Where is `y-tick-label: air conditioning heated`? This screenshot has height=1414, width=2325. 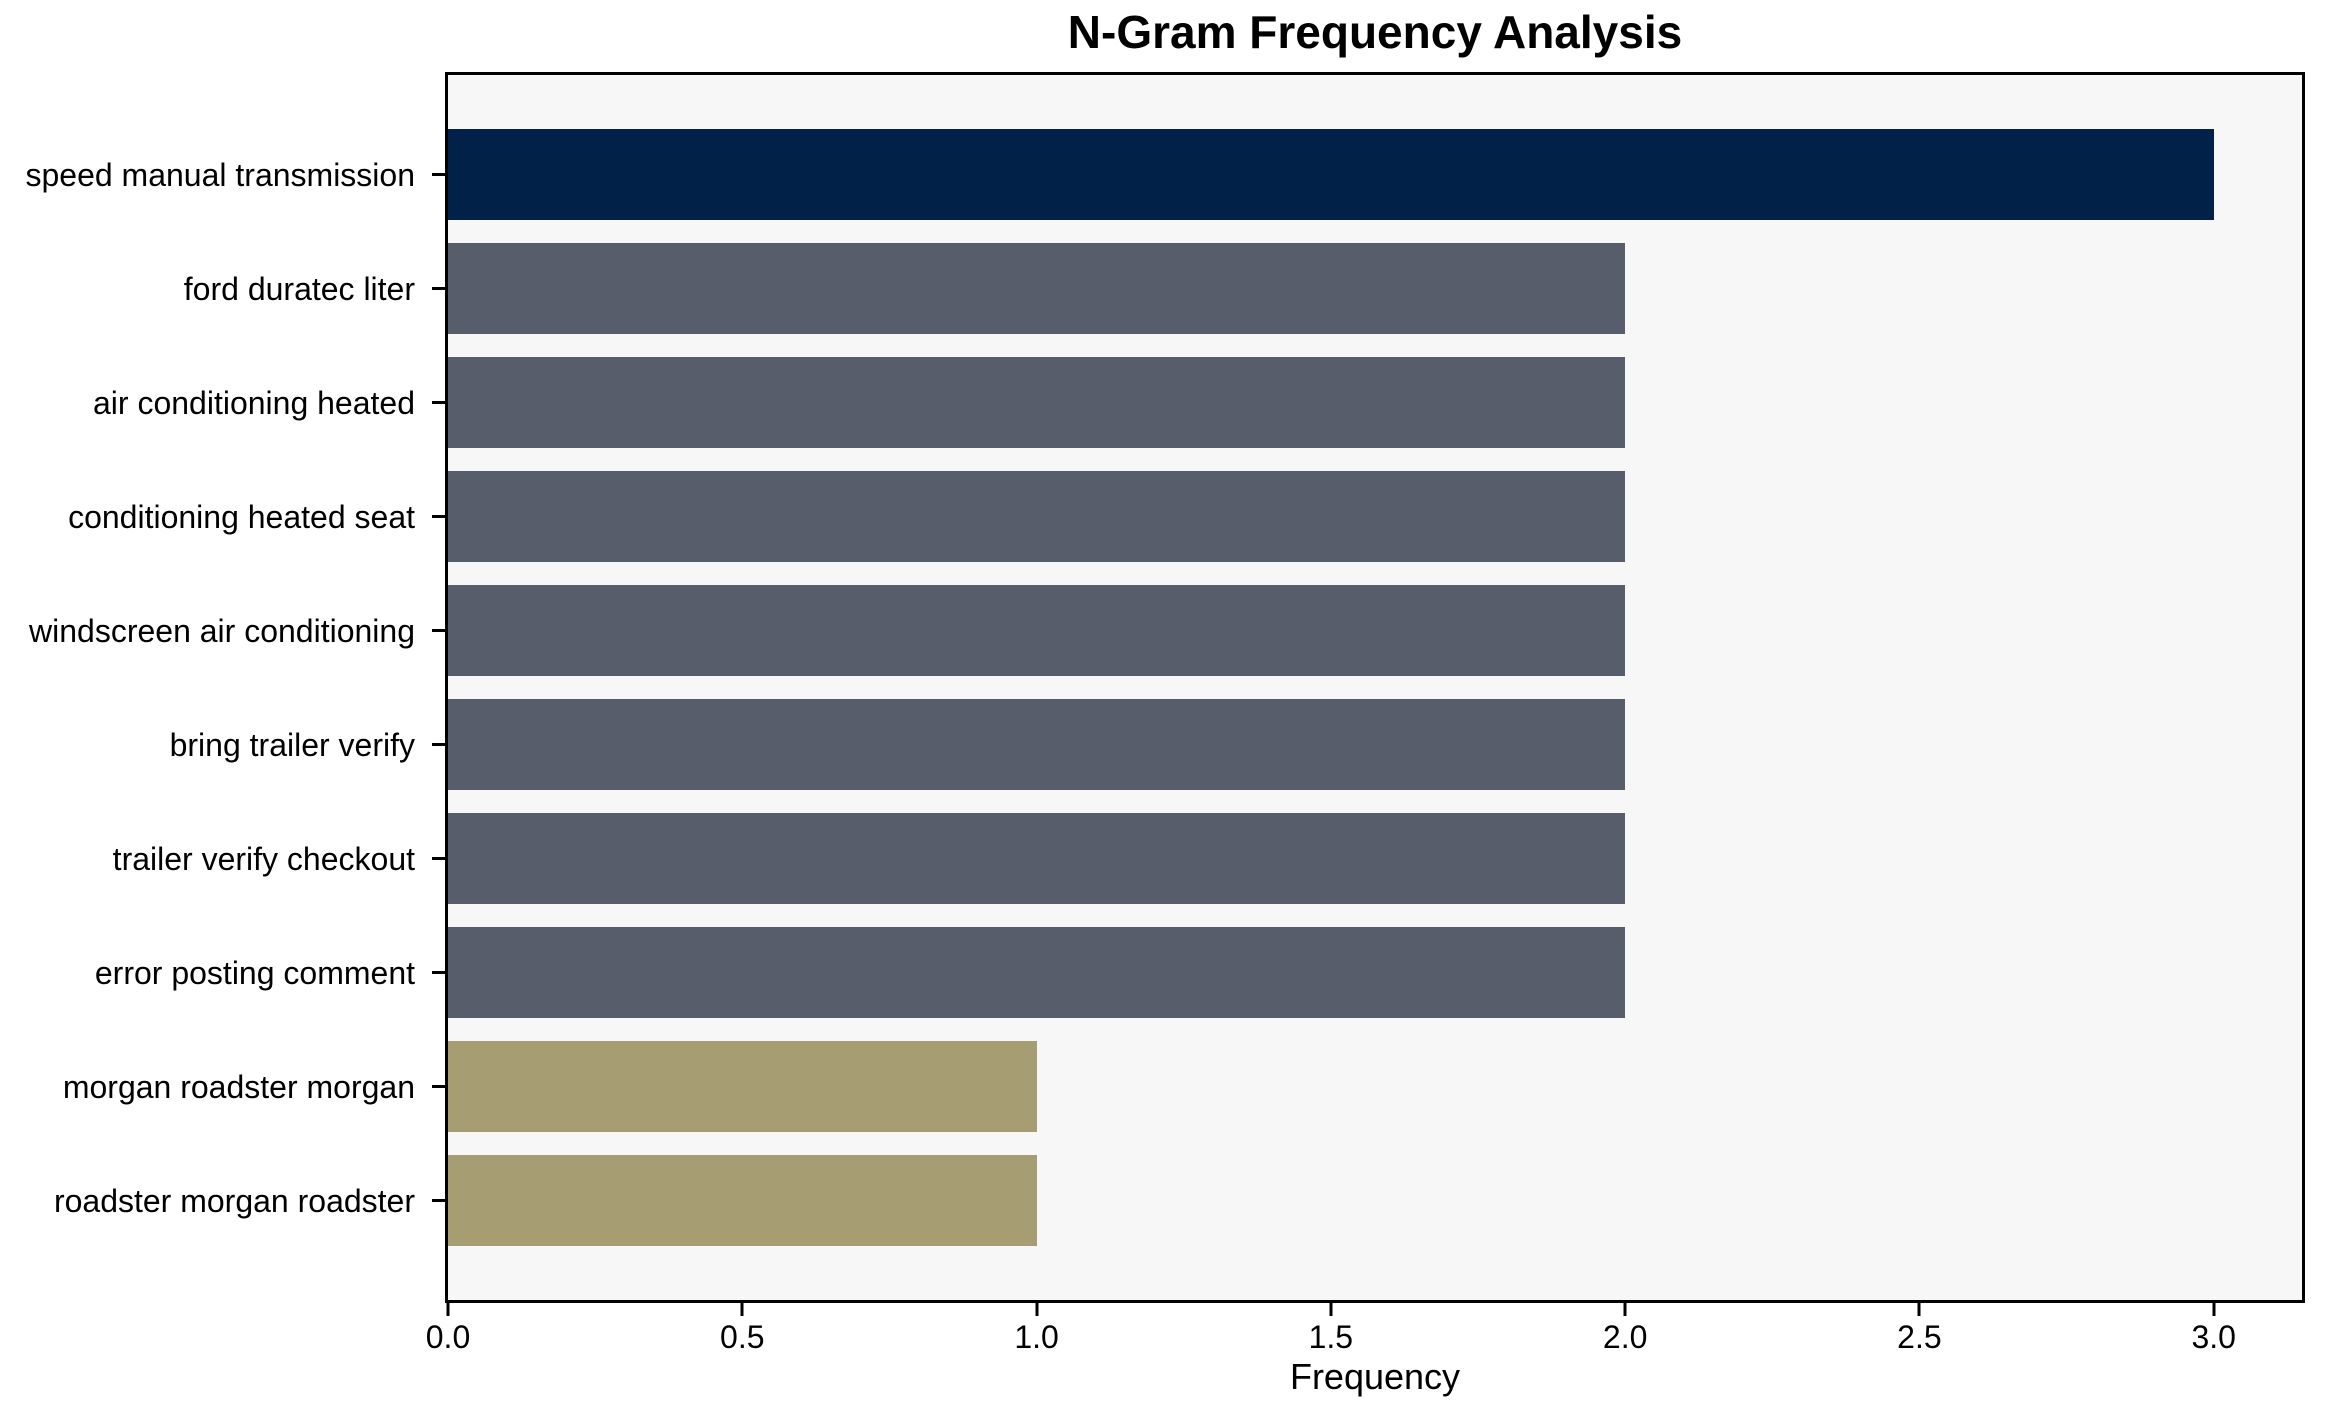 y-tick-label: air conditioning heated is located at coordinates (253, 402).